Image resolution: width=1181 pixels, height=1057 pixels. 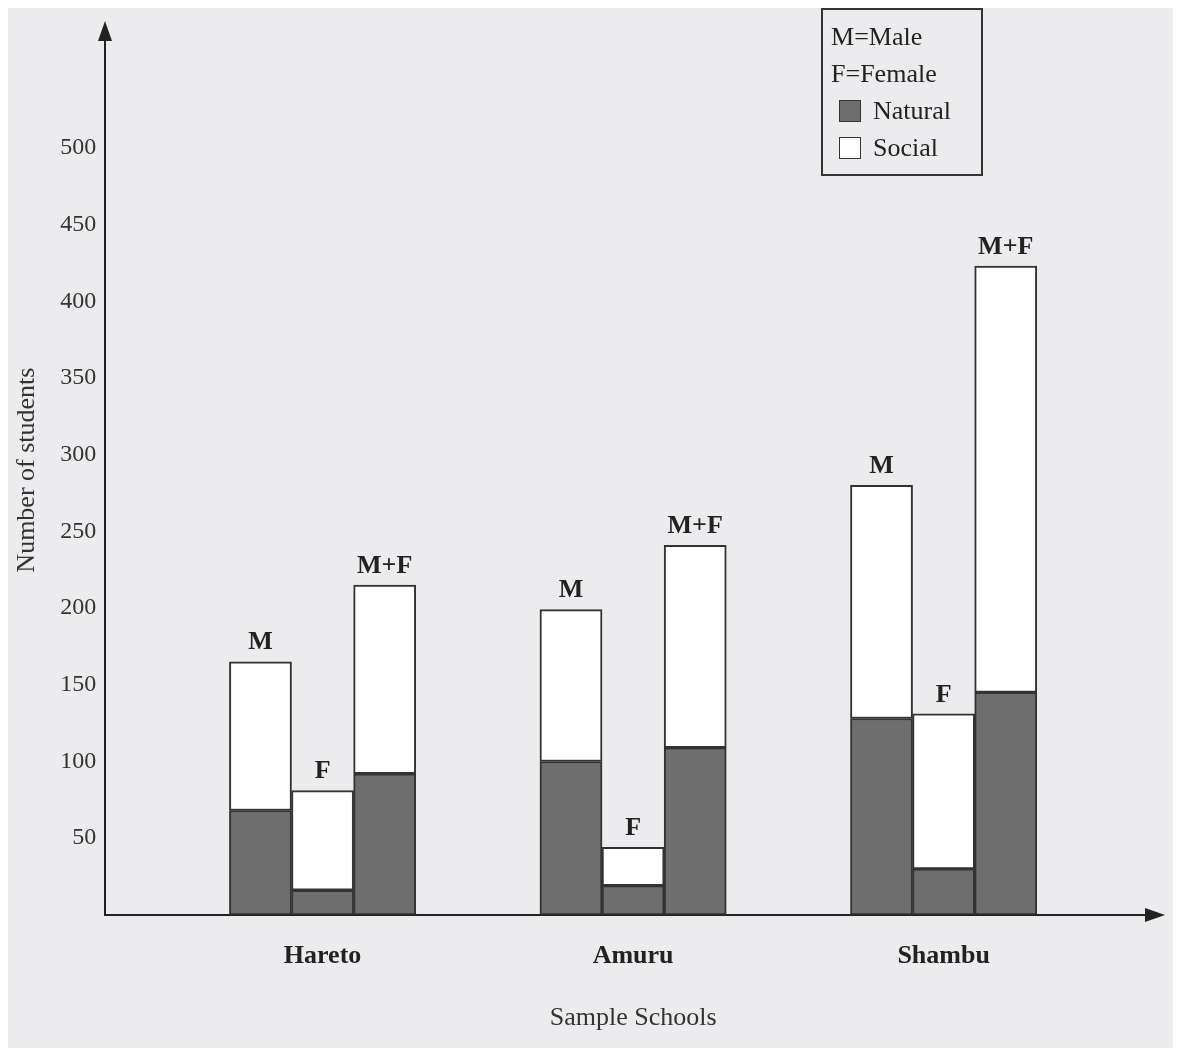 I want to click on y-tick-label: 450, so click(x=78, y=223).